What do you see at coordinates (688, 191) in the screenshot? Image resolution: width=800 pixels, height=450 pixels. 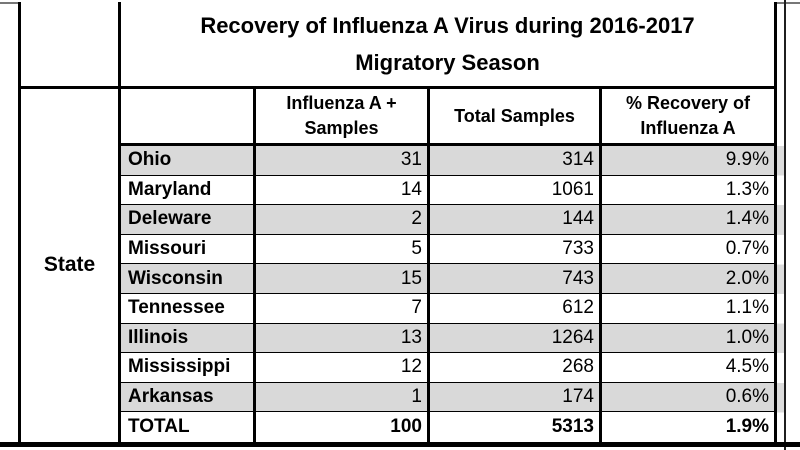 I see `pct-cell: 1.3%` at bounding box center [688, 191].